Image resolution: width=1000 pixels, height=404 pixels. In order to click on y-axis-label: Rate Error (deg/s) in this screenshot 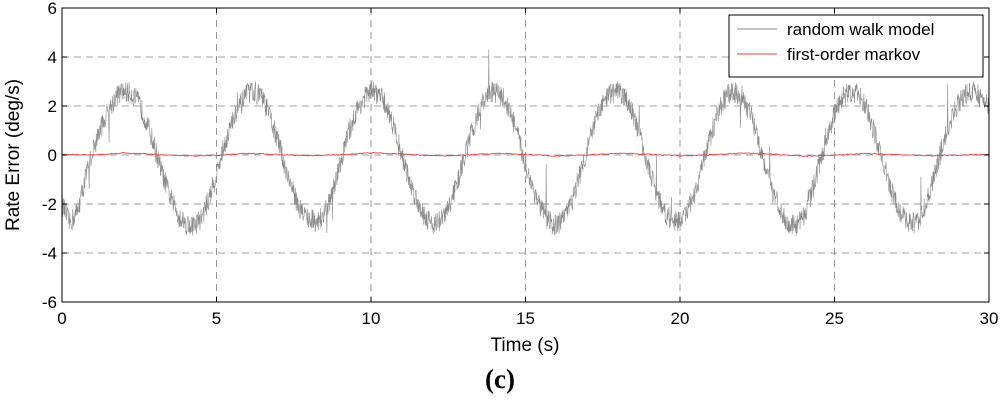, I will do `click(13, 155)`.